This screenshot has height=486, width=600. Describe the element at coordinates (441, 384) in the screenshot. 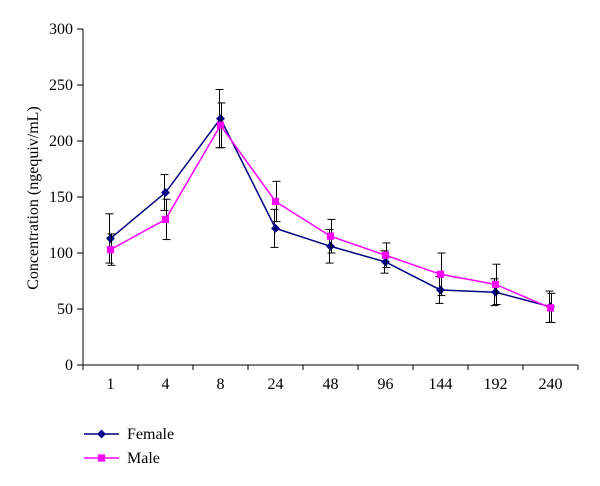

I see `x-tick-label: 144` at that location.